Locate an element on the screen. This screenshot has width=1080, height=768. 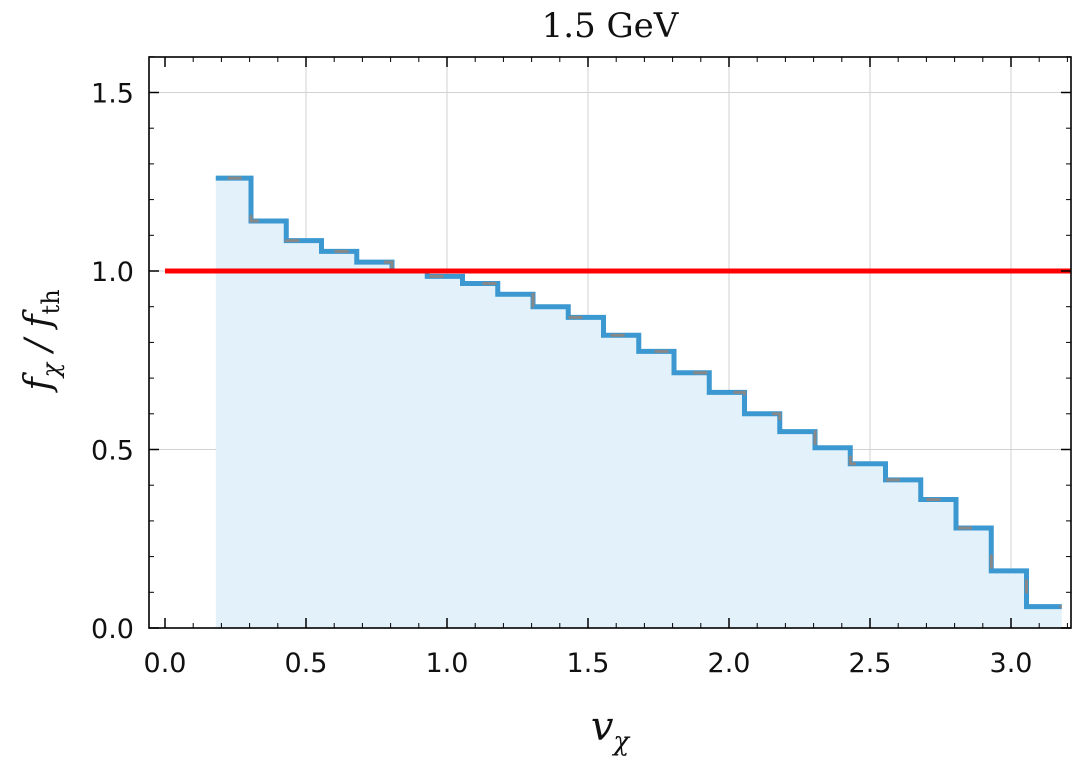
svg-text: vχ is located at coordinates (611, 730).